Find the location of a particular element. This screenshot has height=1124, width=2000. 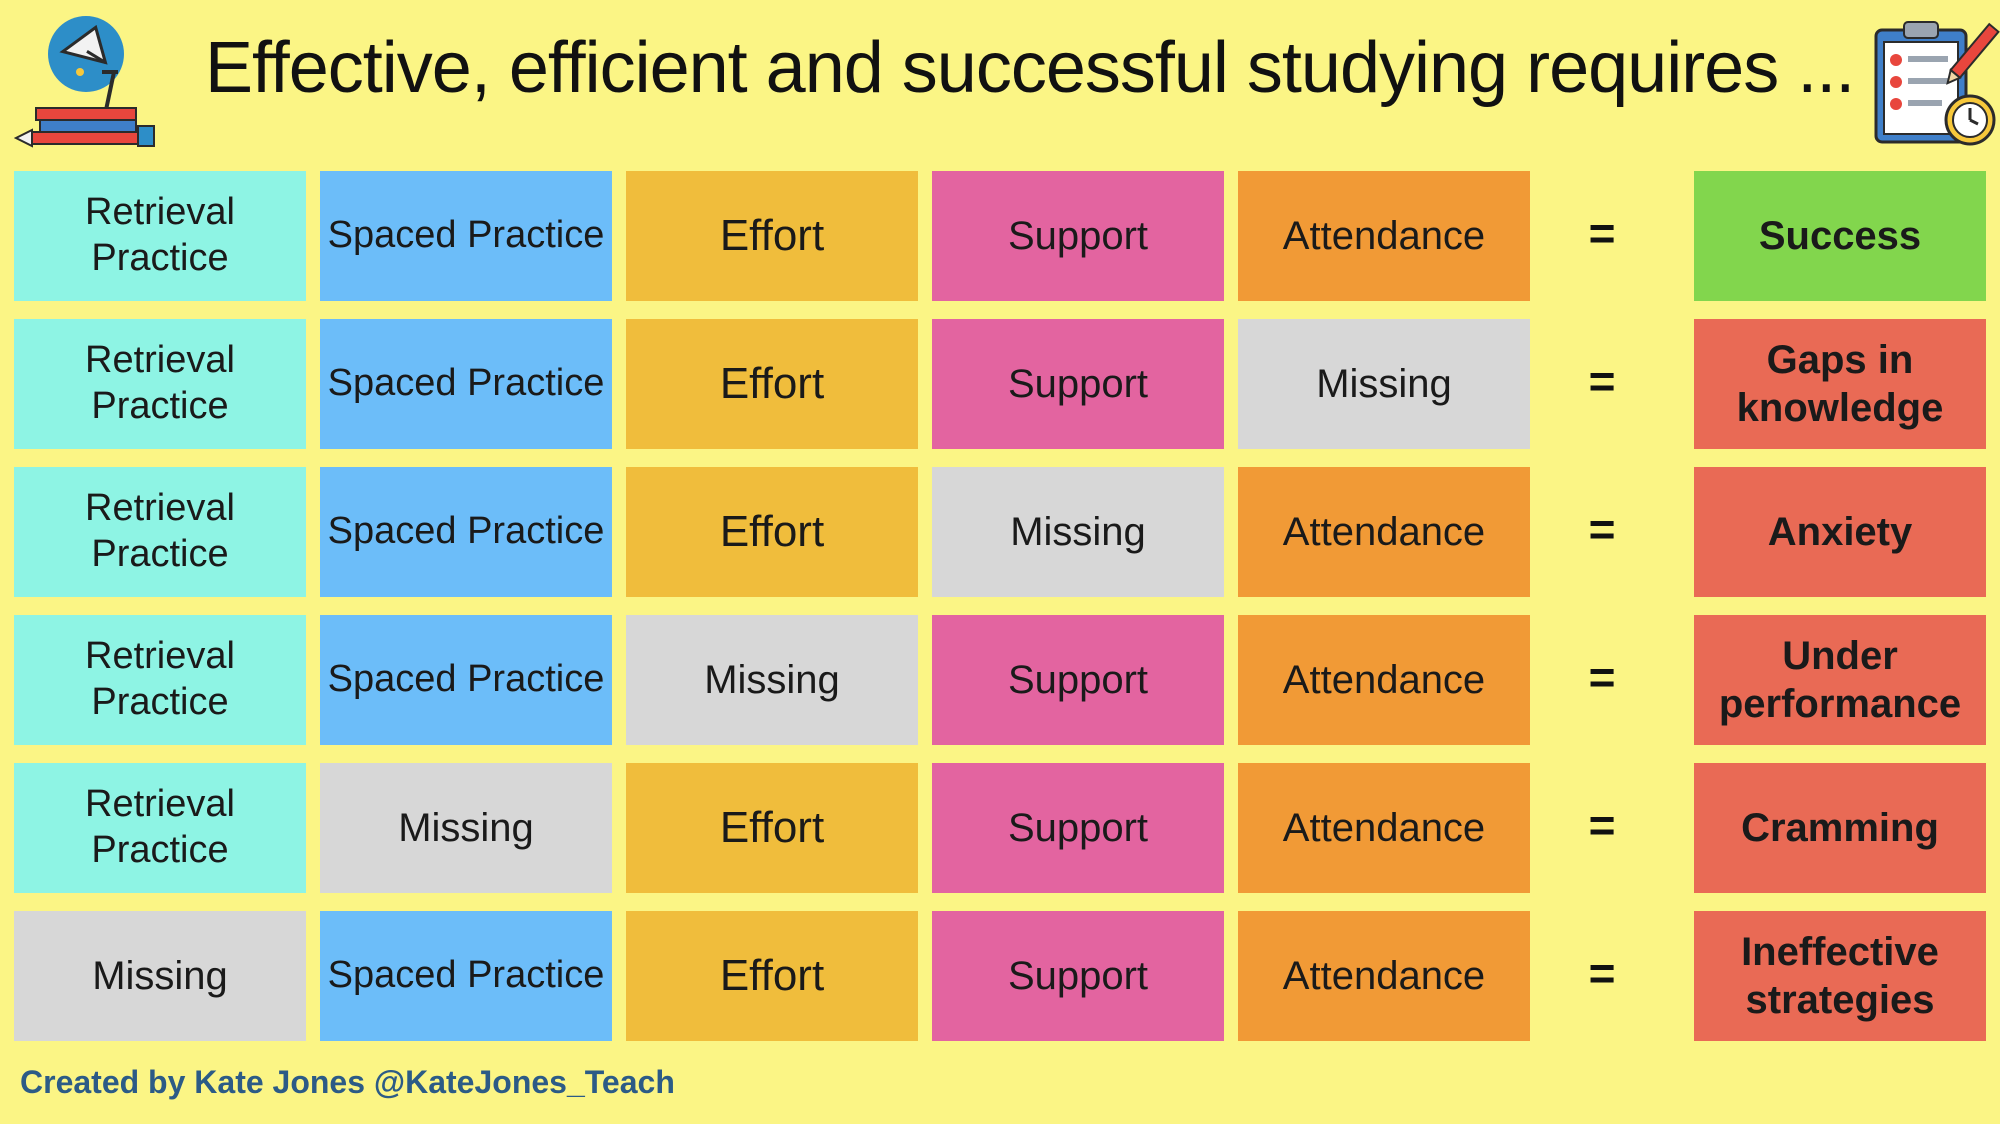

outcome-cell: Ineffective strategies is located at coordinates (1840, 976).